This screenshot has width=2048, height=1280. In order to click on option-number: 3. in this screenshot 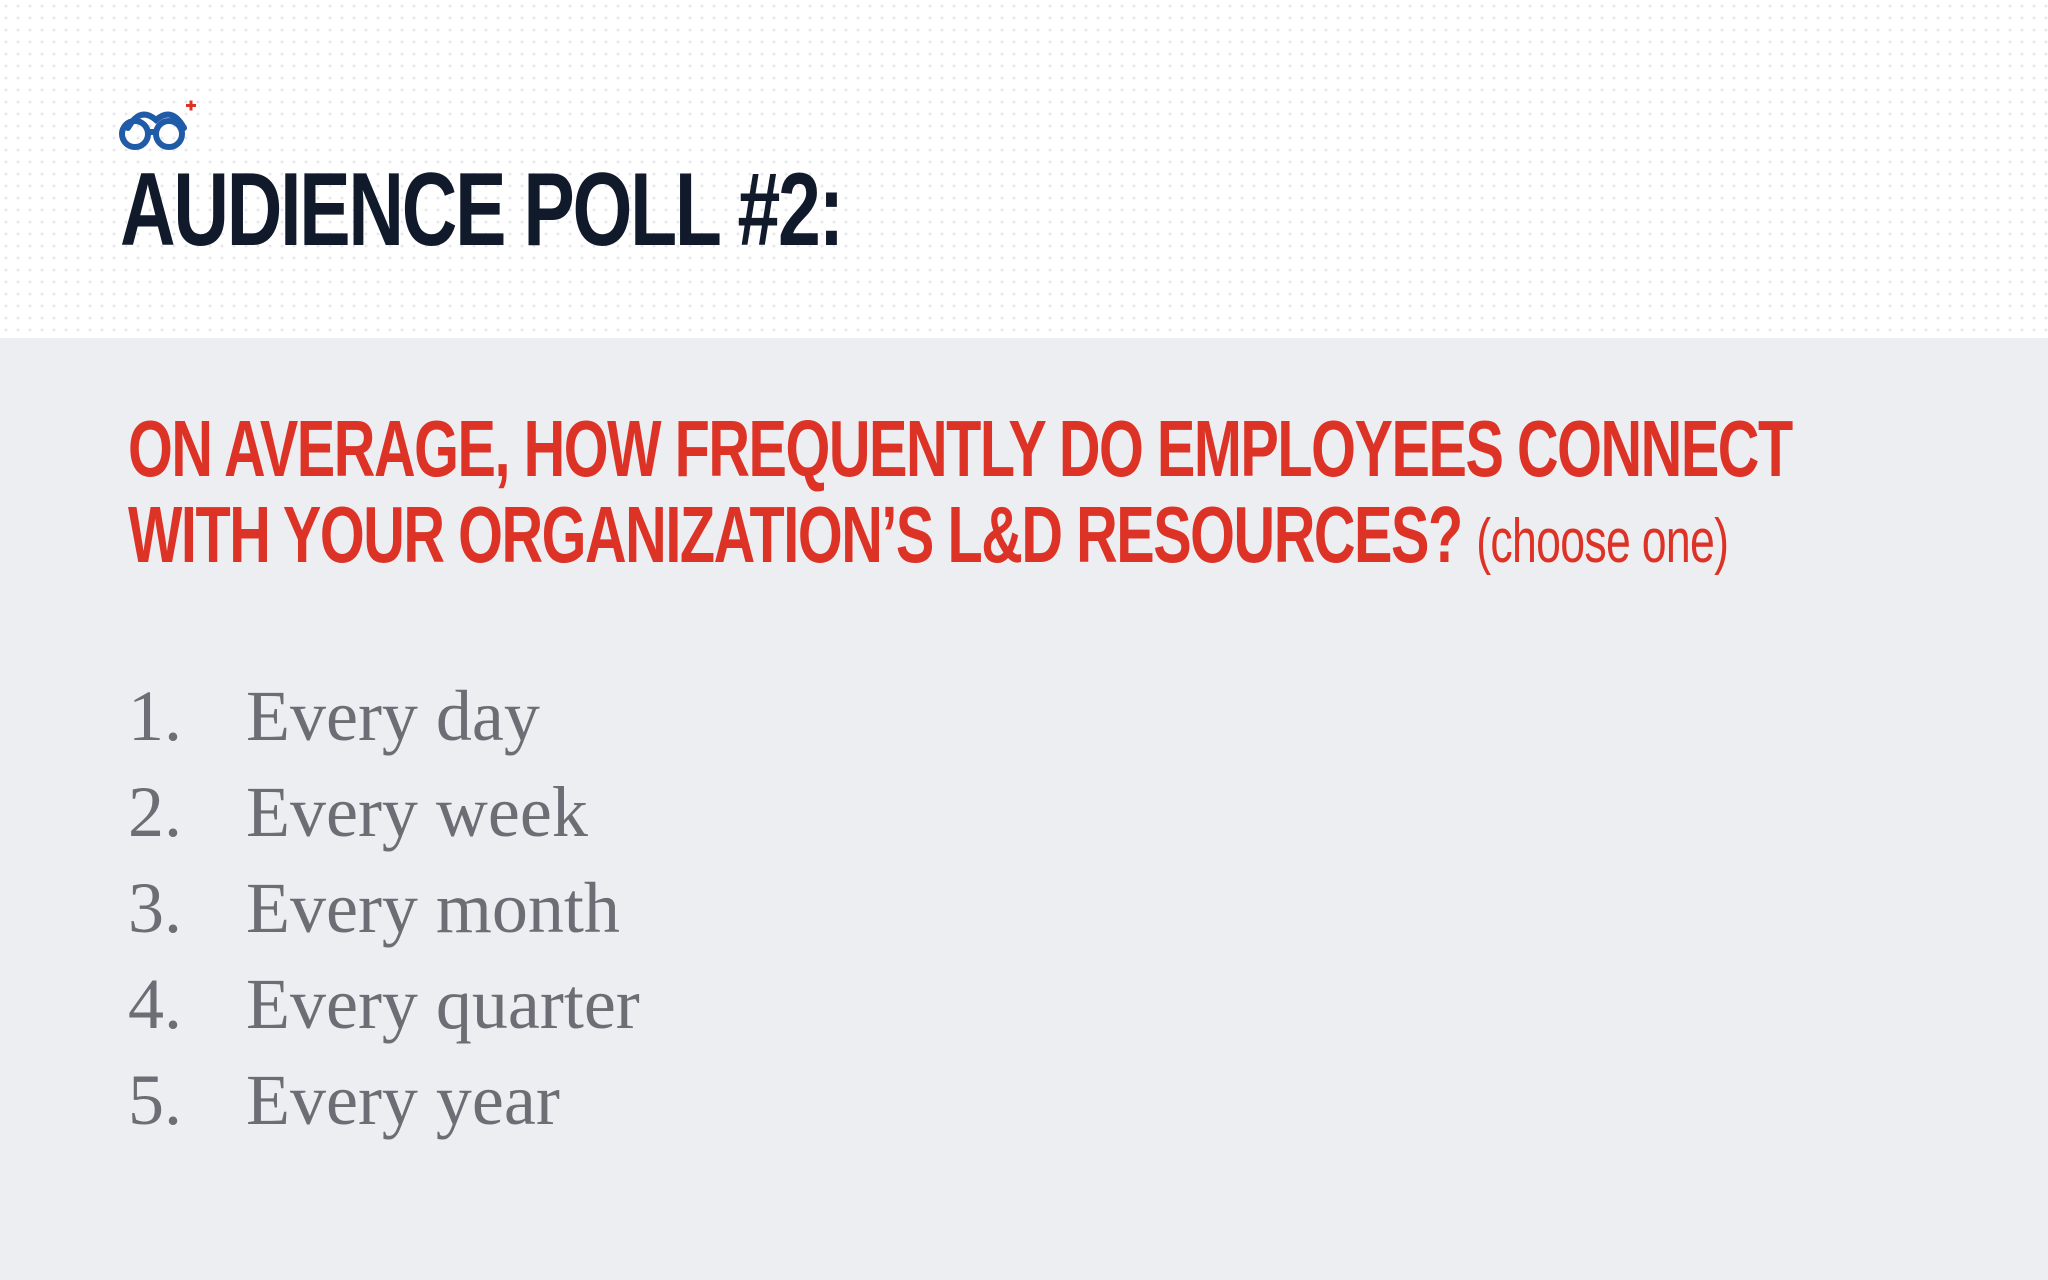, I will do `click(155, 908)`.